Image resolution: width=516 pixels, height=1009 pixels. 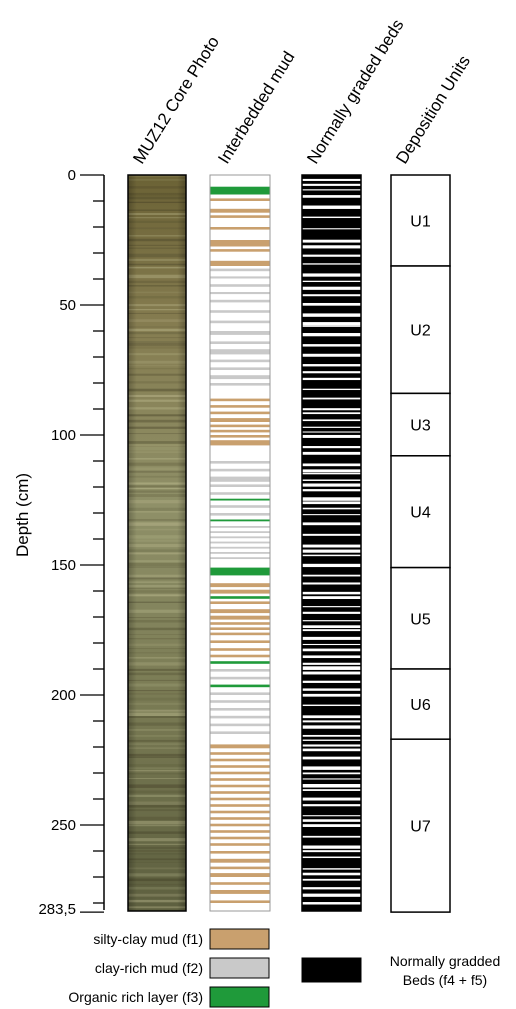 I want to click on core-photo-frame, so click(x=157, y=543).